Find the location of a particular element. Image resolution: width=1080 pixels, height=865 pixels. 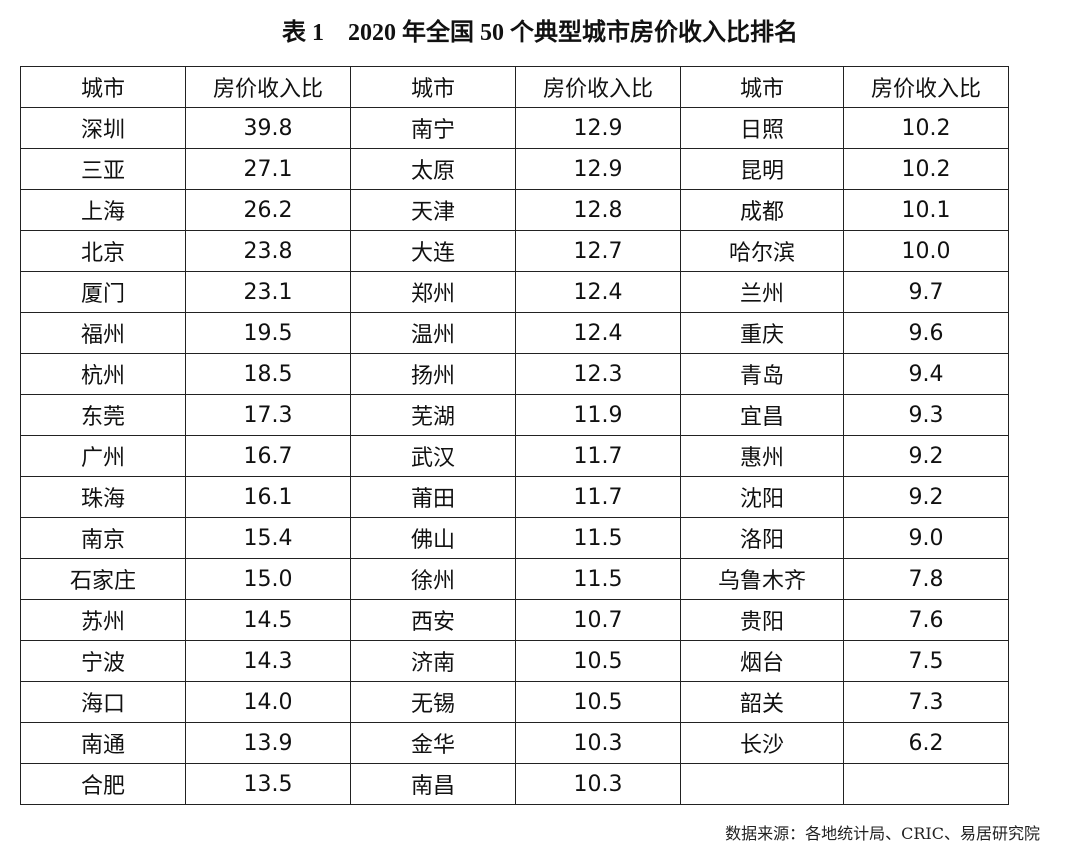

table-cell: 19.5 is located at coordinates (268, 333).